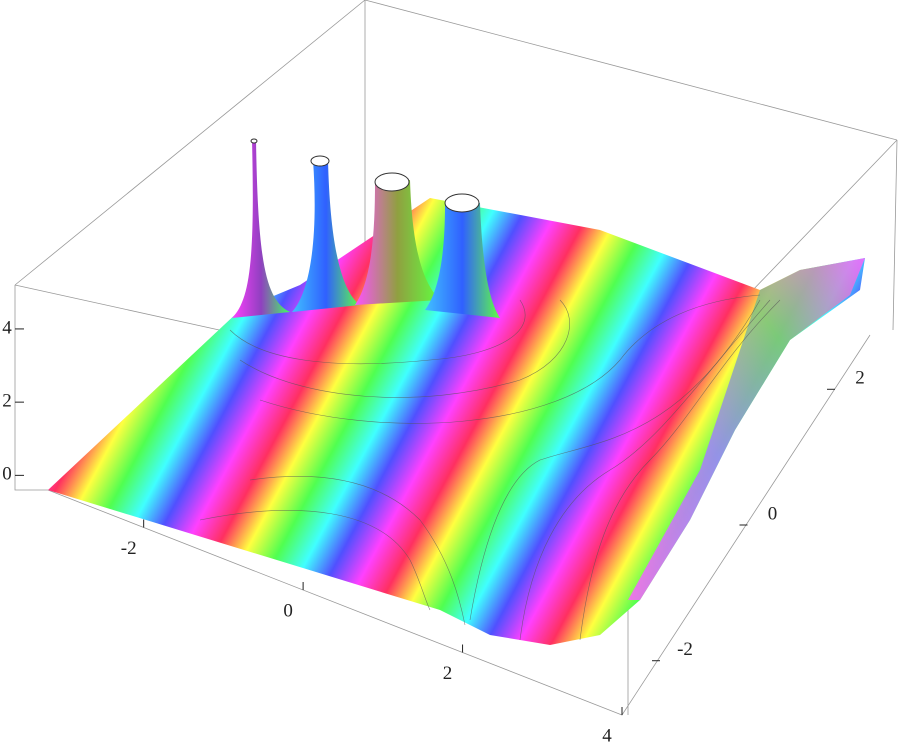 This screenshot has height=751, width=900. What do you see at coordinates (685, 649) in the screenshot?
I see `y-tick-label: -2` at bounding box center [685, 649].